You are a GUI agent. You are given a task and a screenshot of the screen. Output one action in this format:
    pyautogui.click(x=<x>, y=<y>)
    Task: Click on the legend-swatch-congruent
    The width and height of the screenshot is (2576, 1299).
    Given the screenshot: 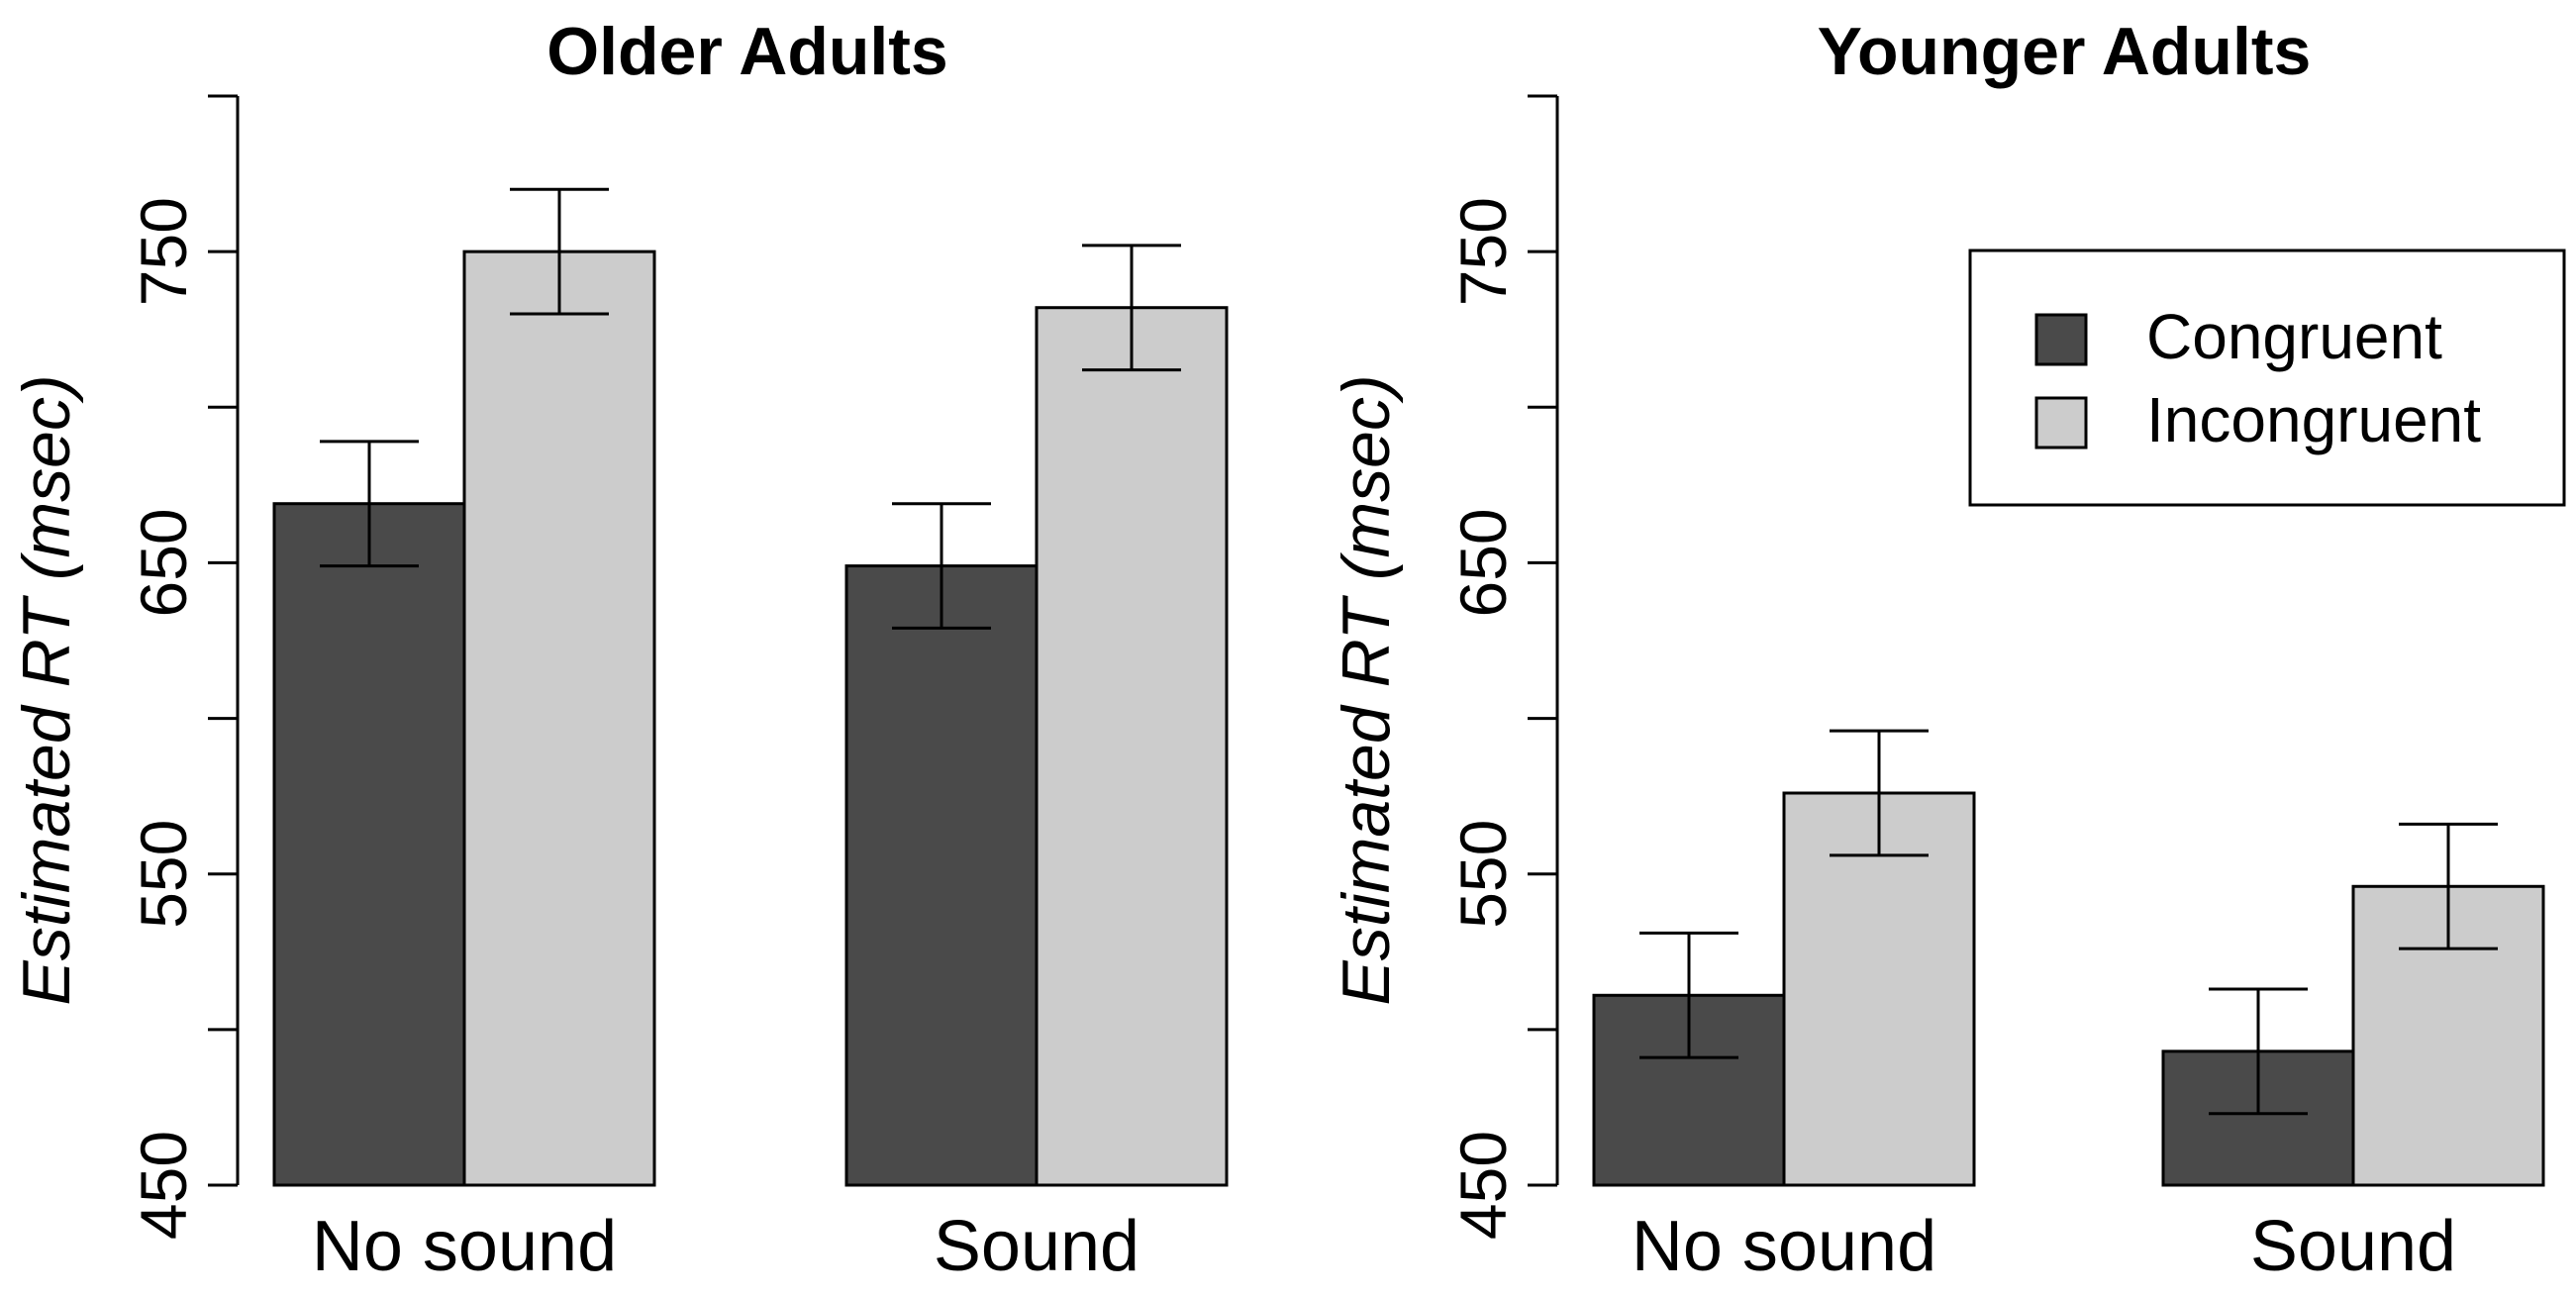 What is the action you would take?
    pyautogui.click(x=2061, y=340)
    